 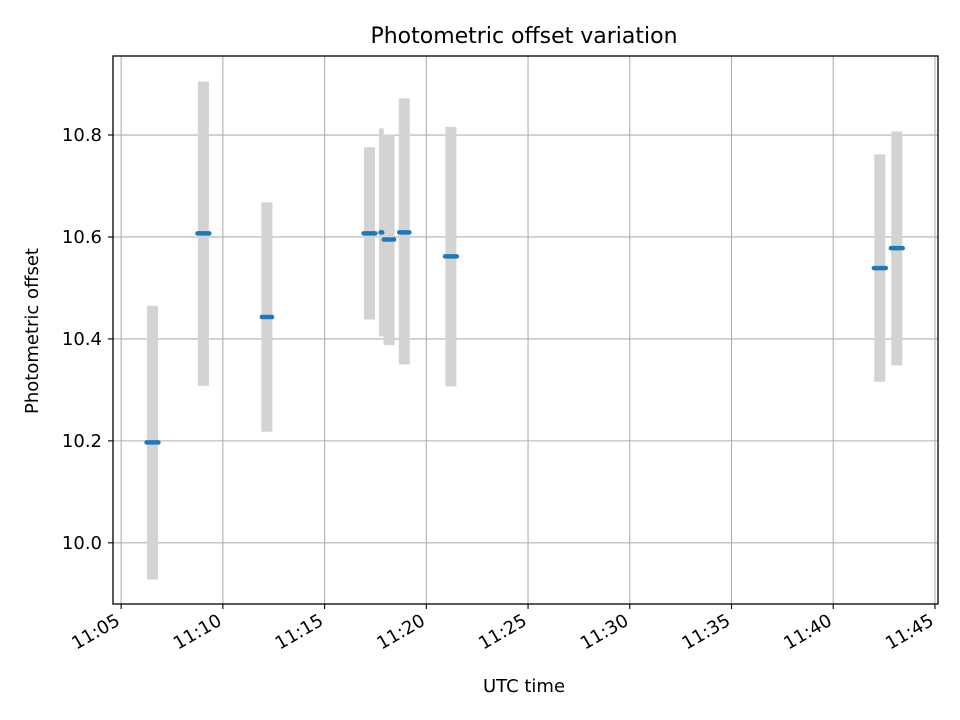 I want to click on y-tick-label: 10.0, so click(x=82, y=543).